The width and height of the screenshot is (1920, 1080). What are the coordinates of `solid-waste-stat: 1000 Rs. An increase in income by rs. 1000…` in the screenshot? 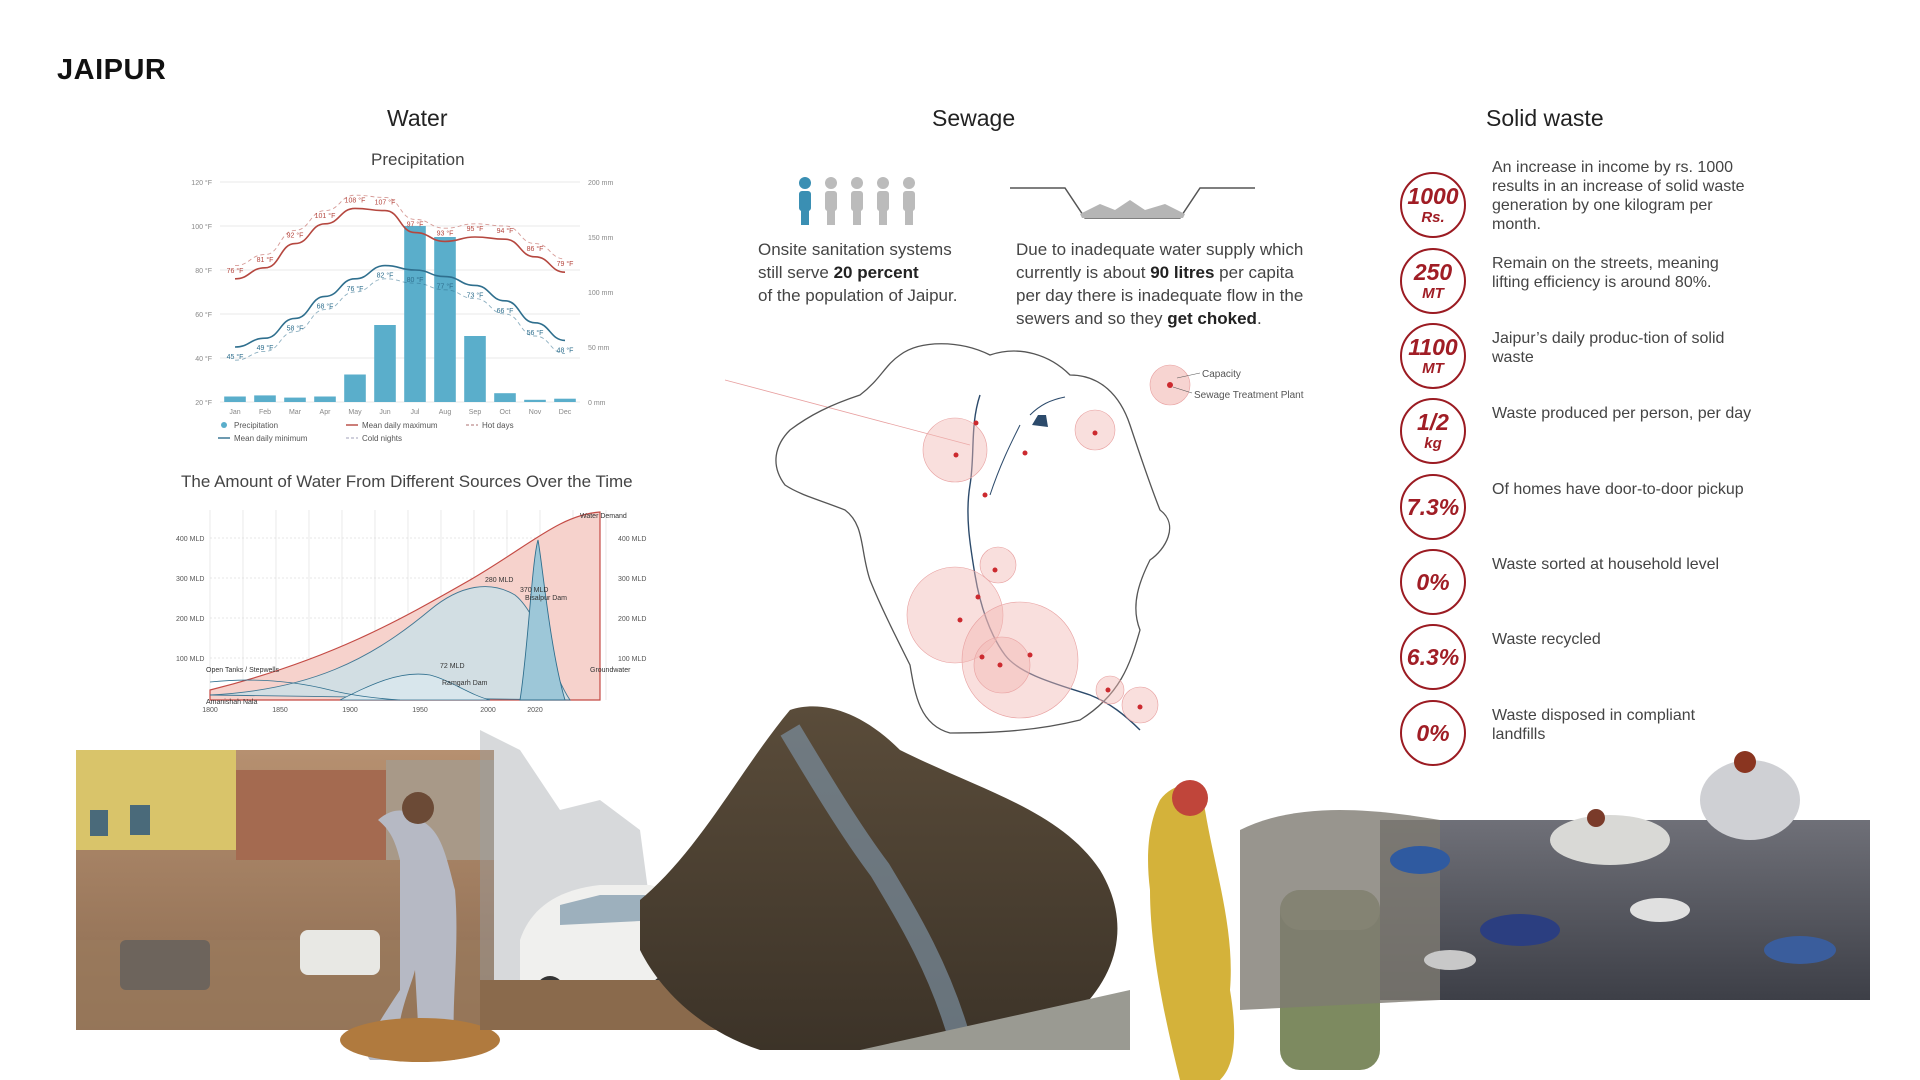 It's located at (1660, 200).